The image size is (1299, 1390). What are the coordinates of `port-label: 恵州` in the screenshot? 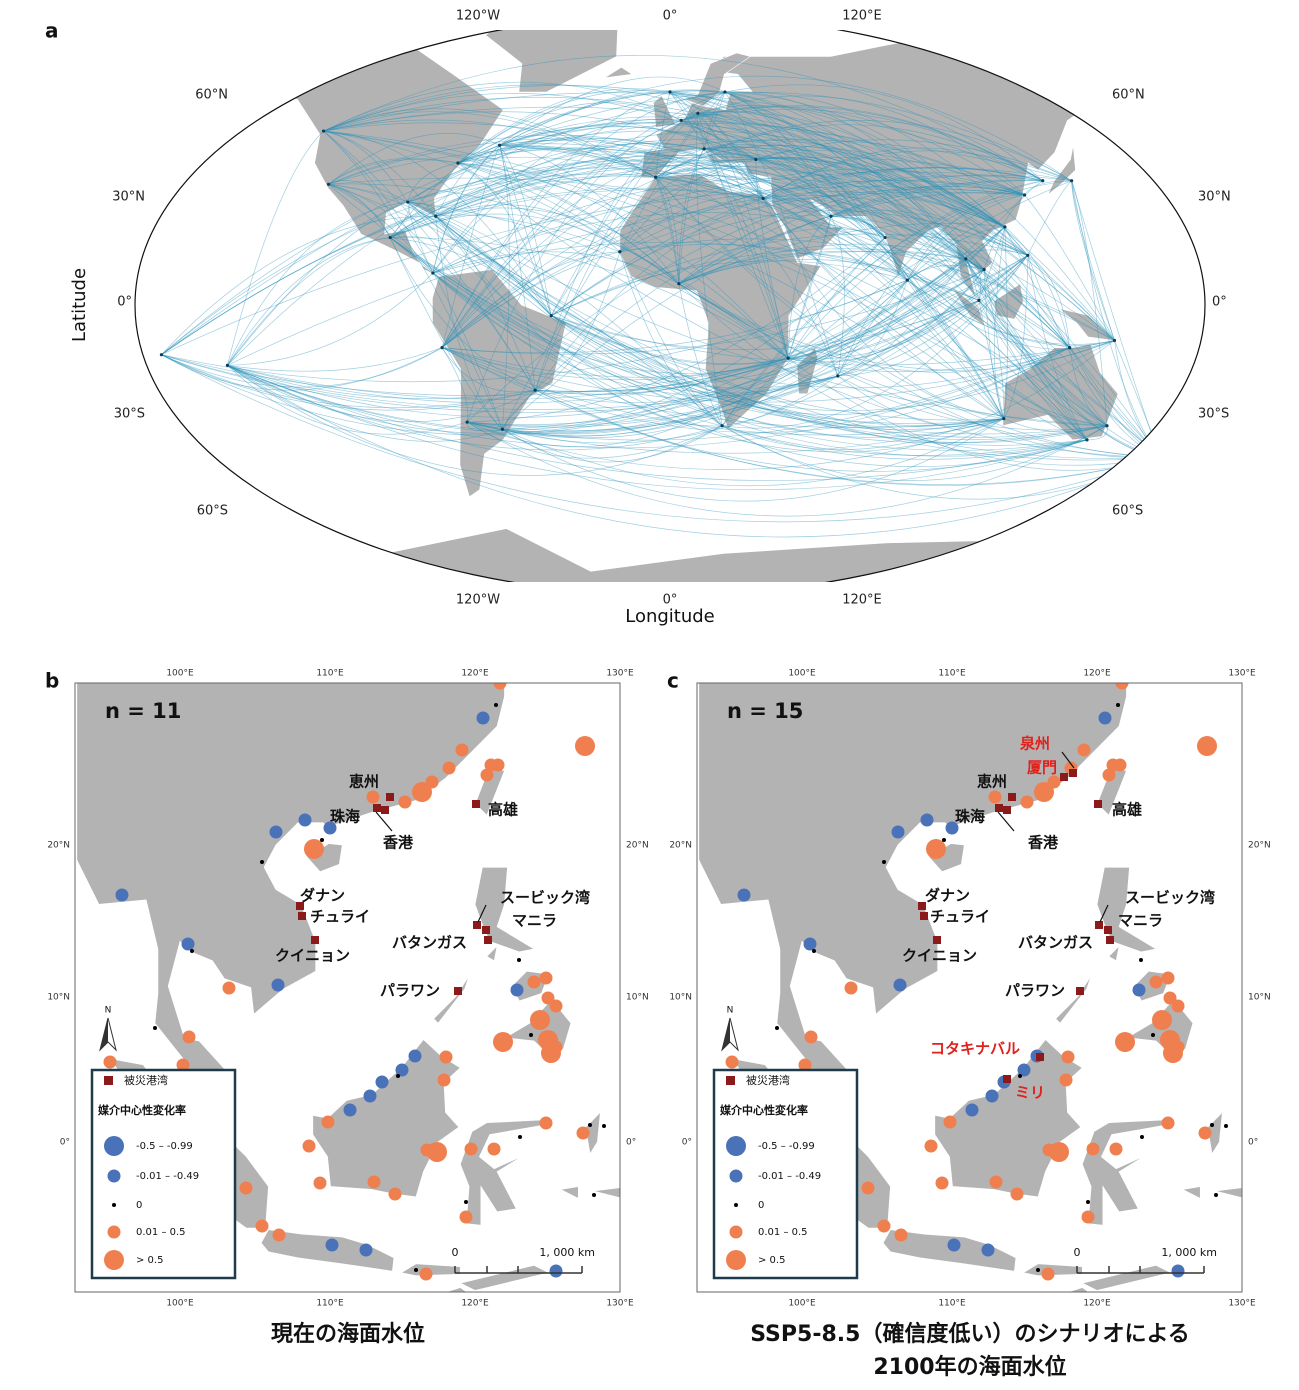 It's located at (992, 782).